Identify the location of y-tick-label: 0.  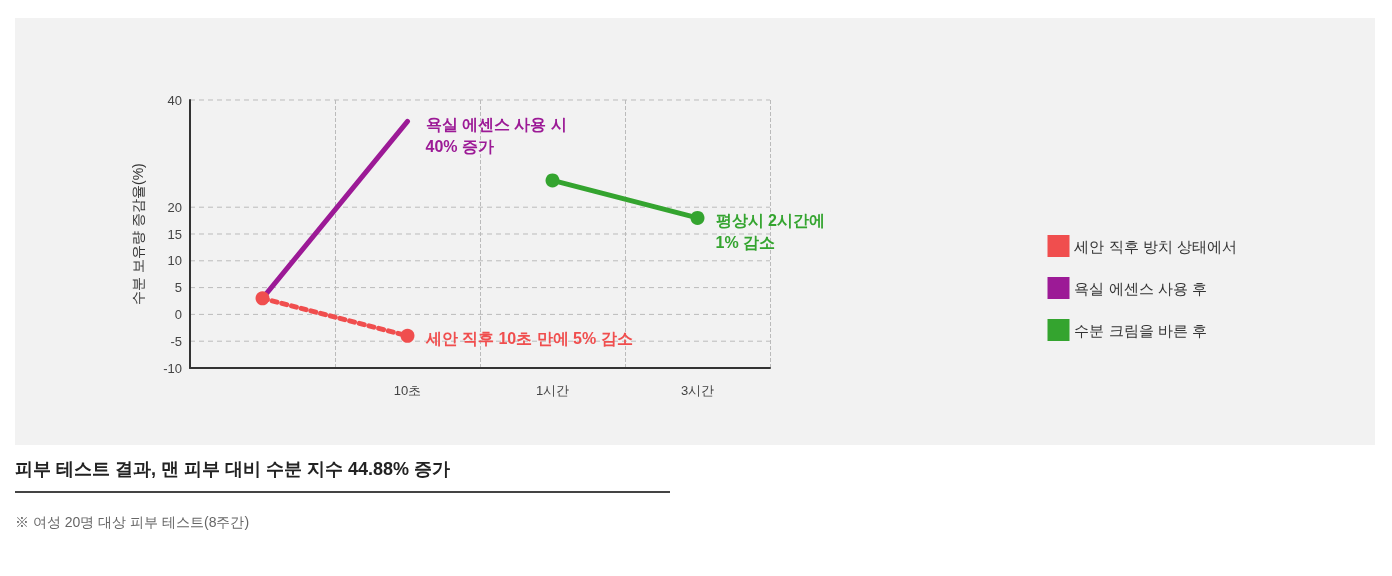
(178, 314).